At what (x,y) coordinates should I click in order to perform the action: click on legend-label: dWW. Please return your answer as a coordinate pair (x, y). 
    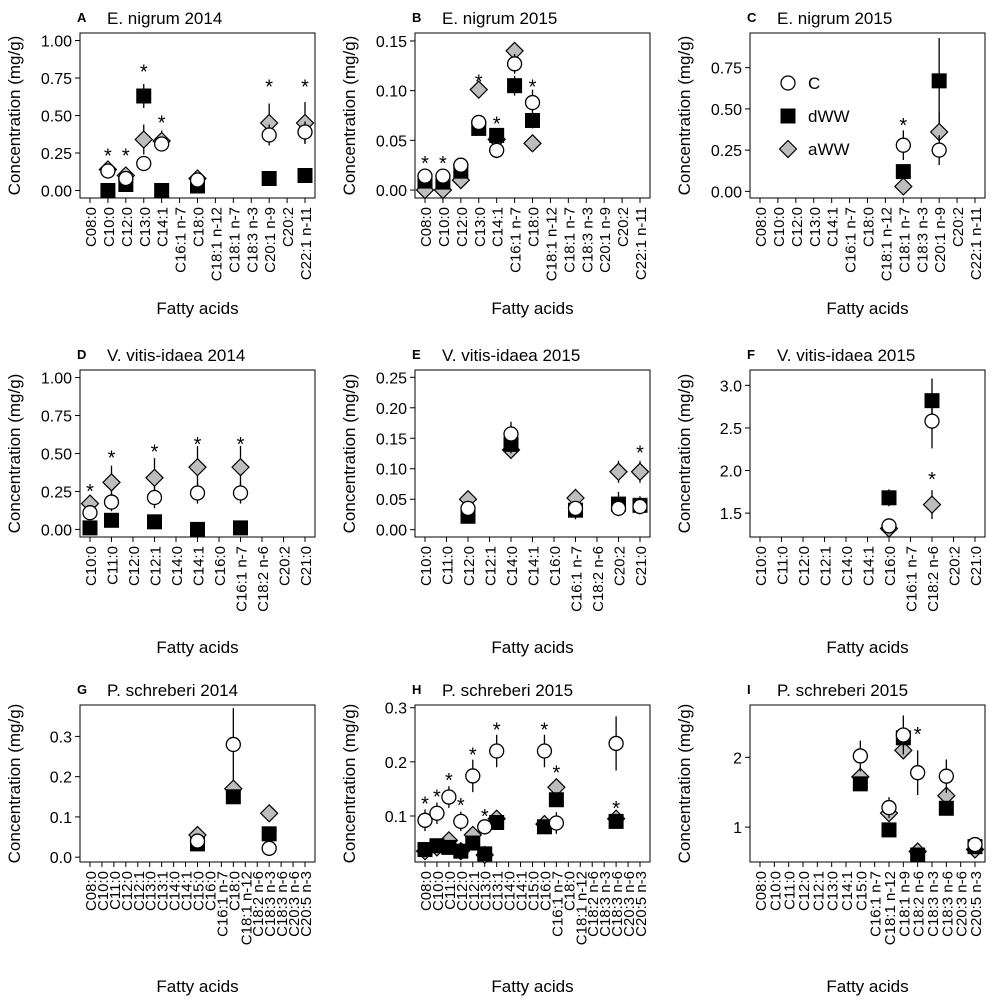
    Looking at the image, I should click on (829, 116).